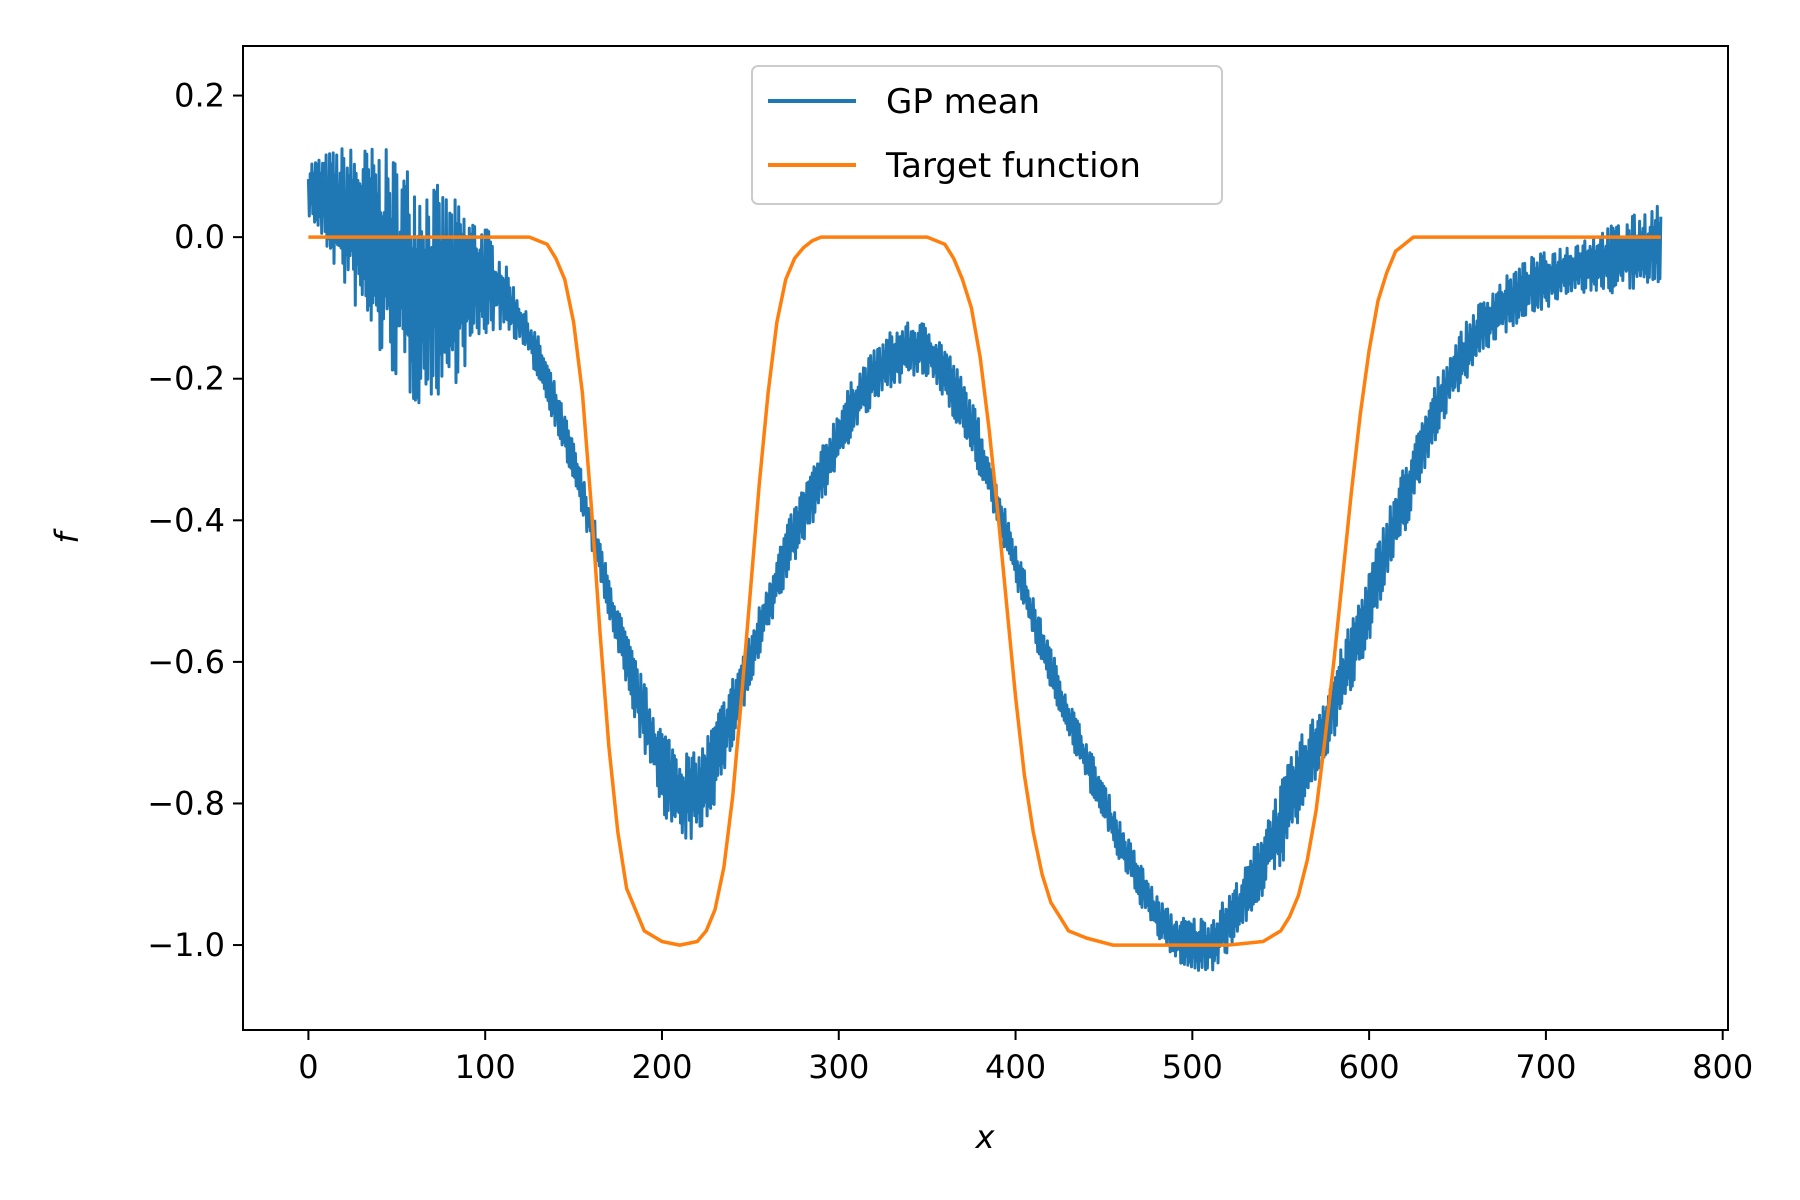 This screenshot has width=1800, height=1200. I want to click on x-tick-label: 700, so click(1545, 1067).